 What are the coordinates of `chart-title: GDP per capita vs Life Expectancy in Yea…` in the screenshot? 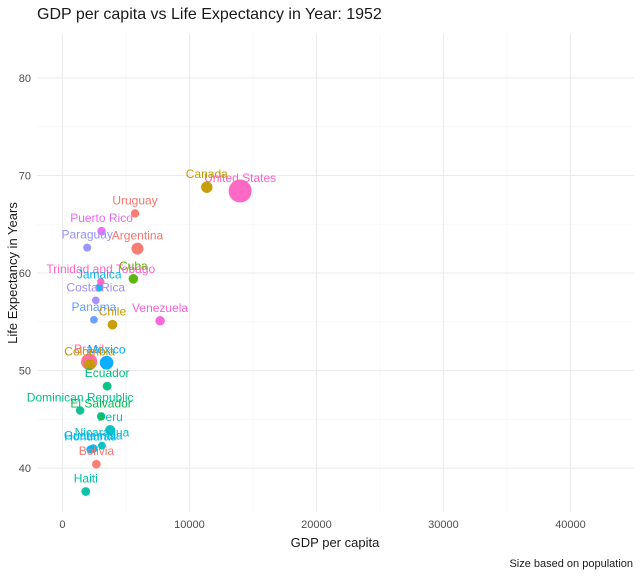 It's located at (209, 14).